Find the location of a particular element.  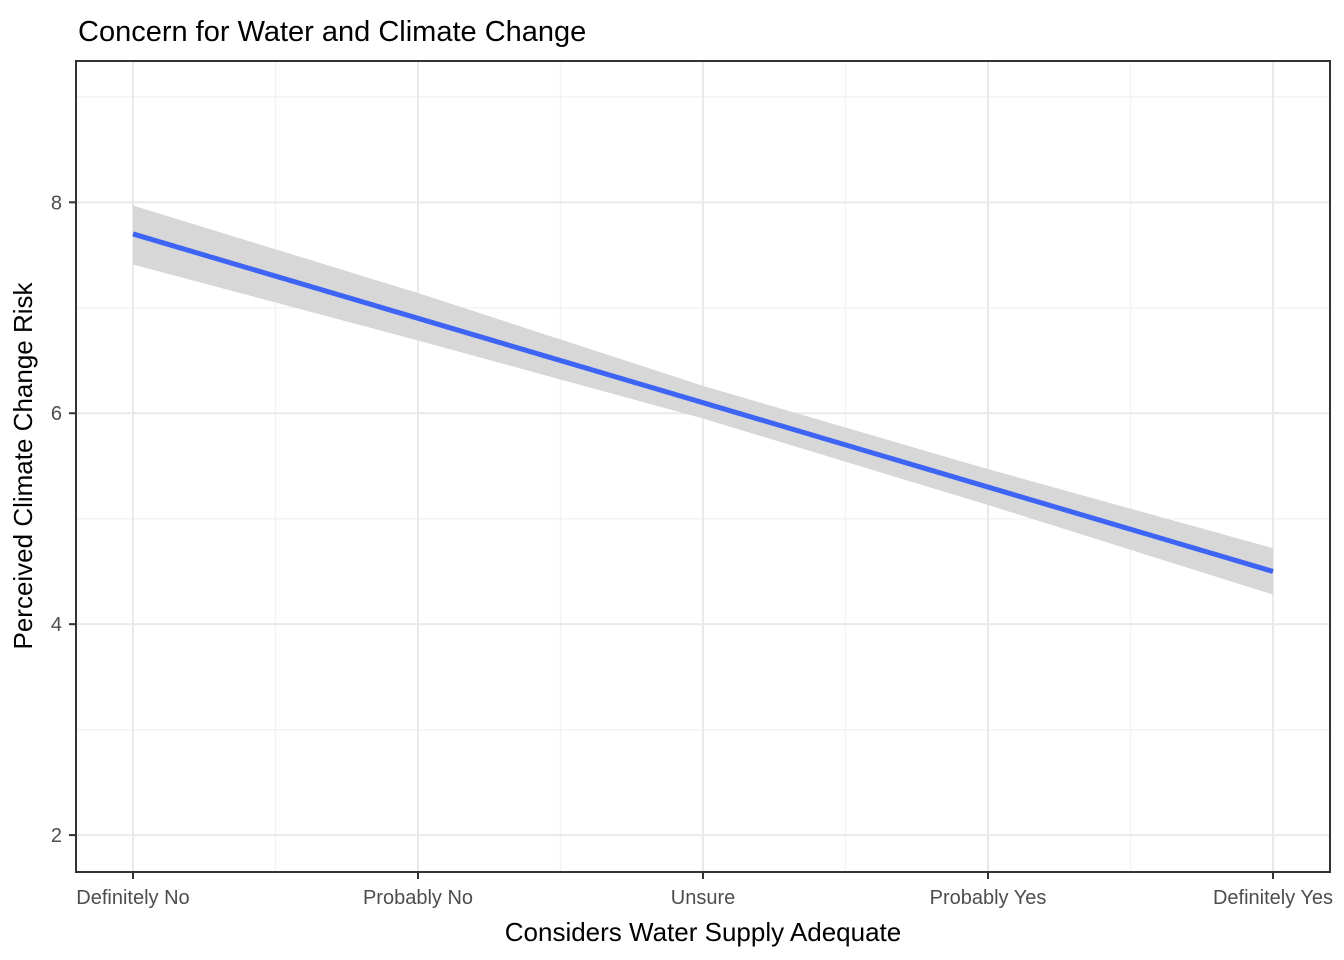

x-axis-title: Considers Water Supply Adequate is located at coordinates (703, 932).